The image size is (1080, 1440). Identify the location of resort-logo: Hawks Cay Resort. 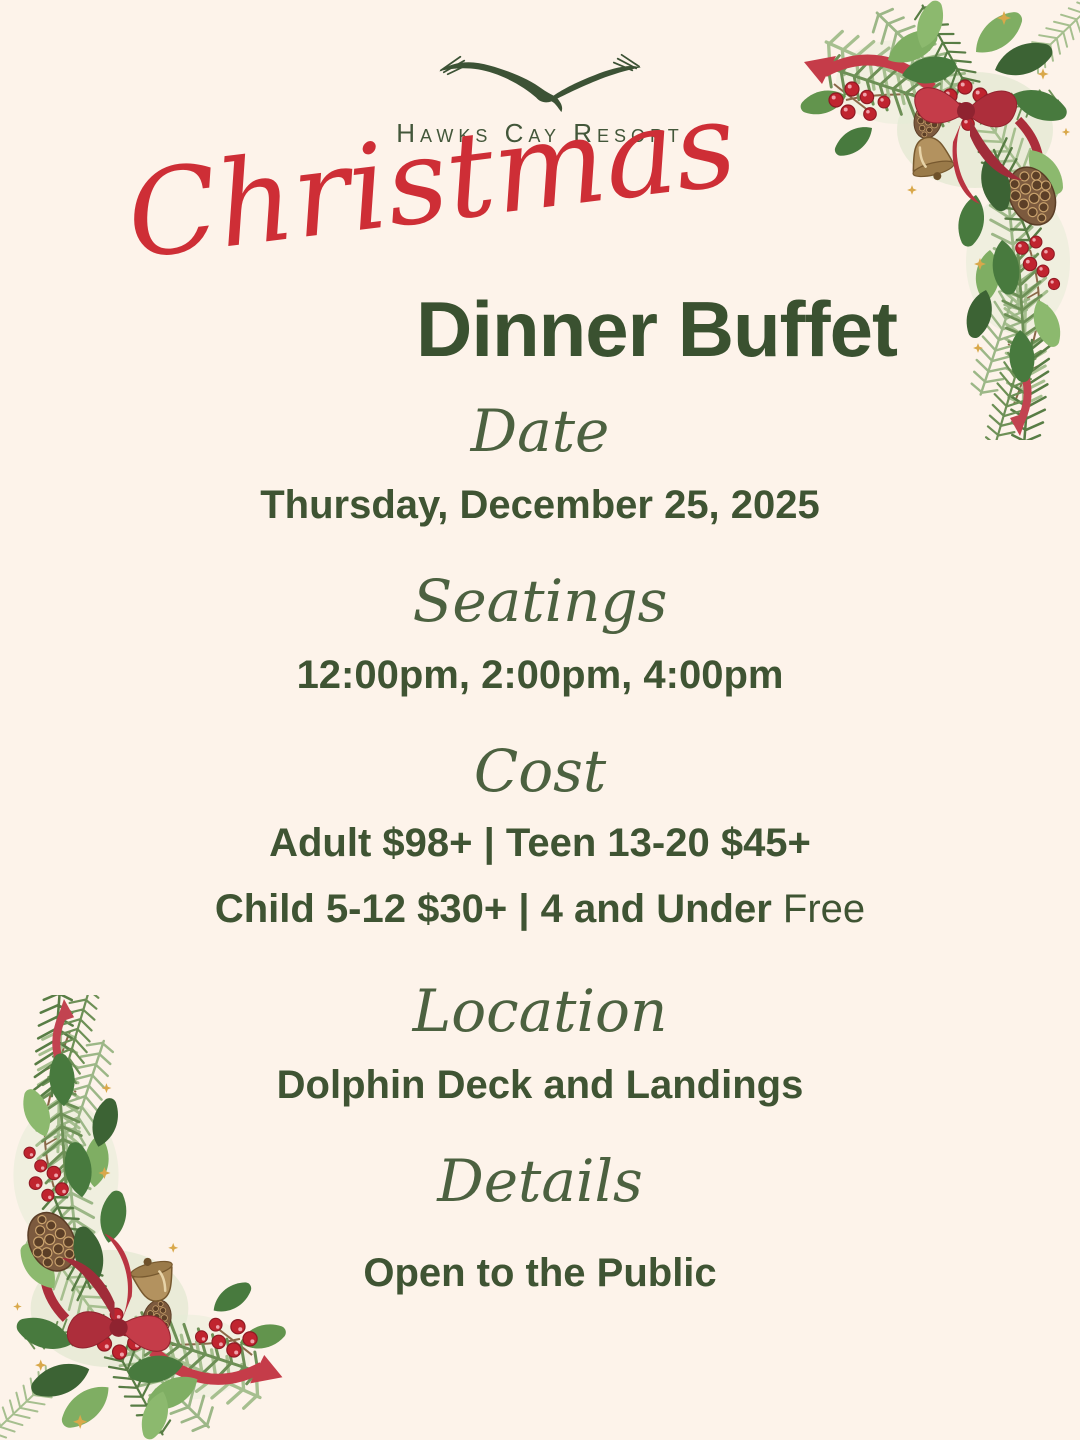
(540, 98).